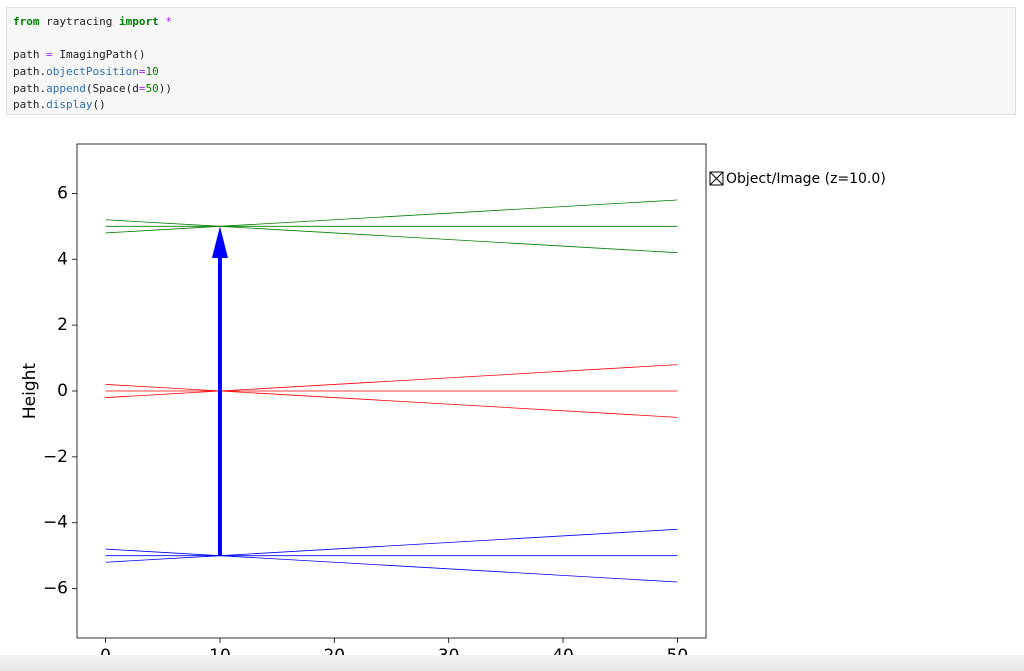 The width and height of the screenshot is (1024, 671). Describe the element at coordinates (30, 55) in the screenshot. I see `code-token: path` at that location.